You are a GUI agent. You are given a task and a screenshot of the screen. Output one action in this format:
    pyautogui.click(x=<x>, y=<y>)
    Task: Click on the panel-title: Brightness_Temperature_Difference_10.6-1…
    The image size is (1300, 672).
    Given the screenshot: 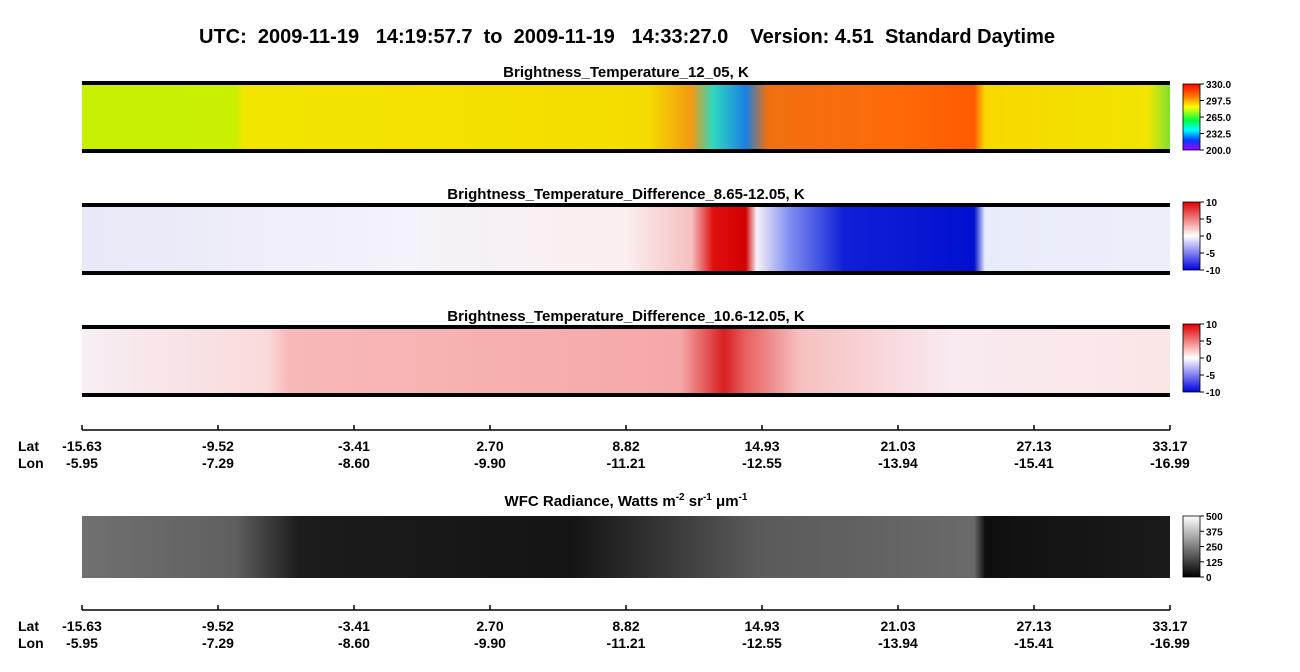 What is the action you would take?
    pyautogui.click(x=626, y=316)
    